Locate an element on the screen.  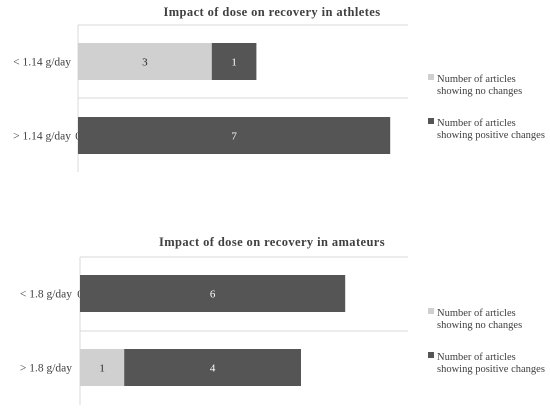
data-label: 7 is located at coordinates (234, 137).